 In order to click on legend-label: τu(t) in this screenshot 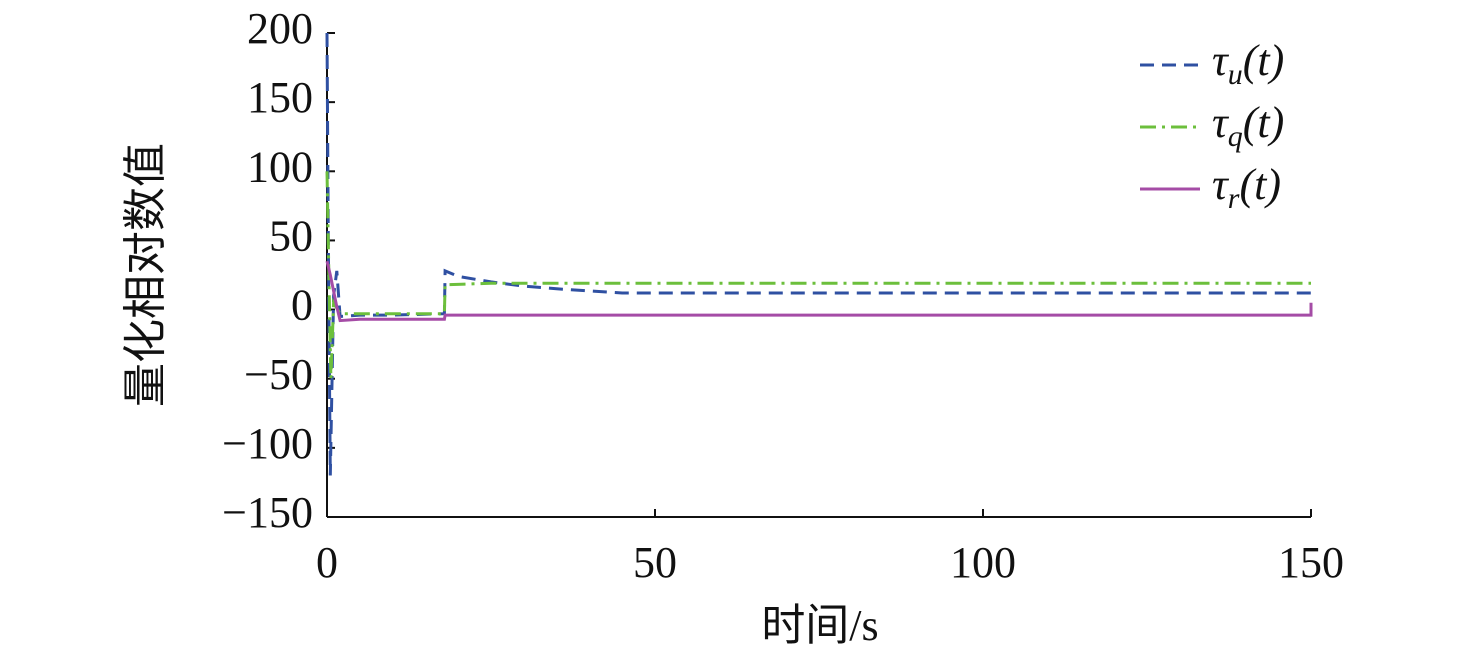, I will do `click(1248, 63)`.